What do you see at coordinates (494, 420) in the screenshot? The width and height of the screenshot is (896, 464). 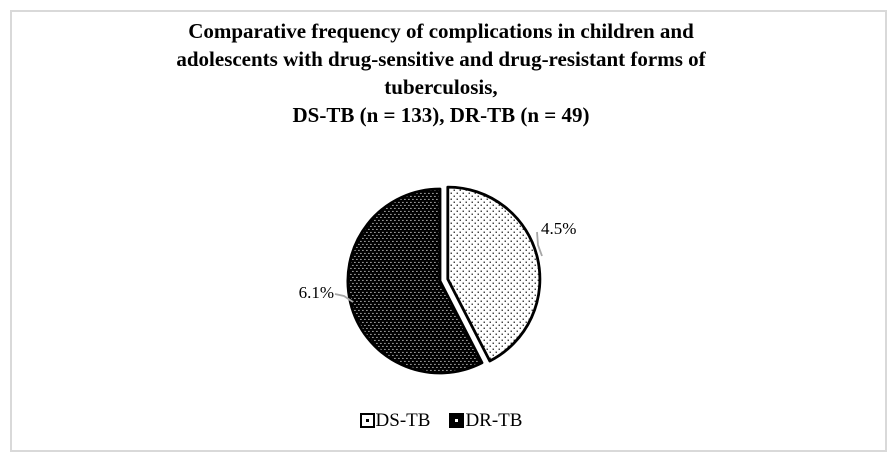 I see `legend-label-dr-tb: DR-TB` at bounding box center [494, 420].